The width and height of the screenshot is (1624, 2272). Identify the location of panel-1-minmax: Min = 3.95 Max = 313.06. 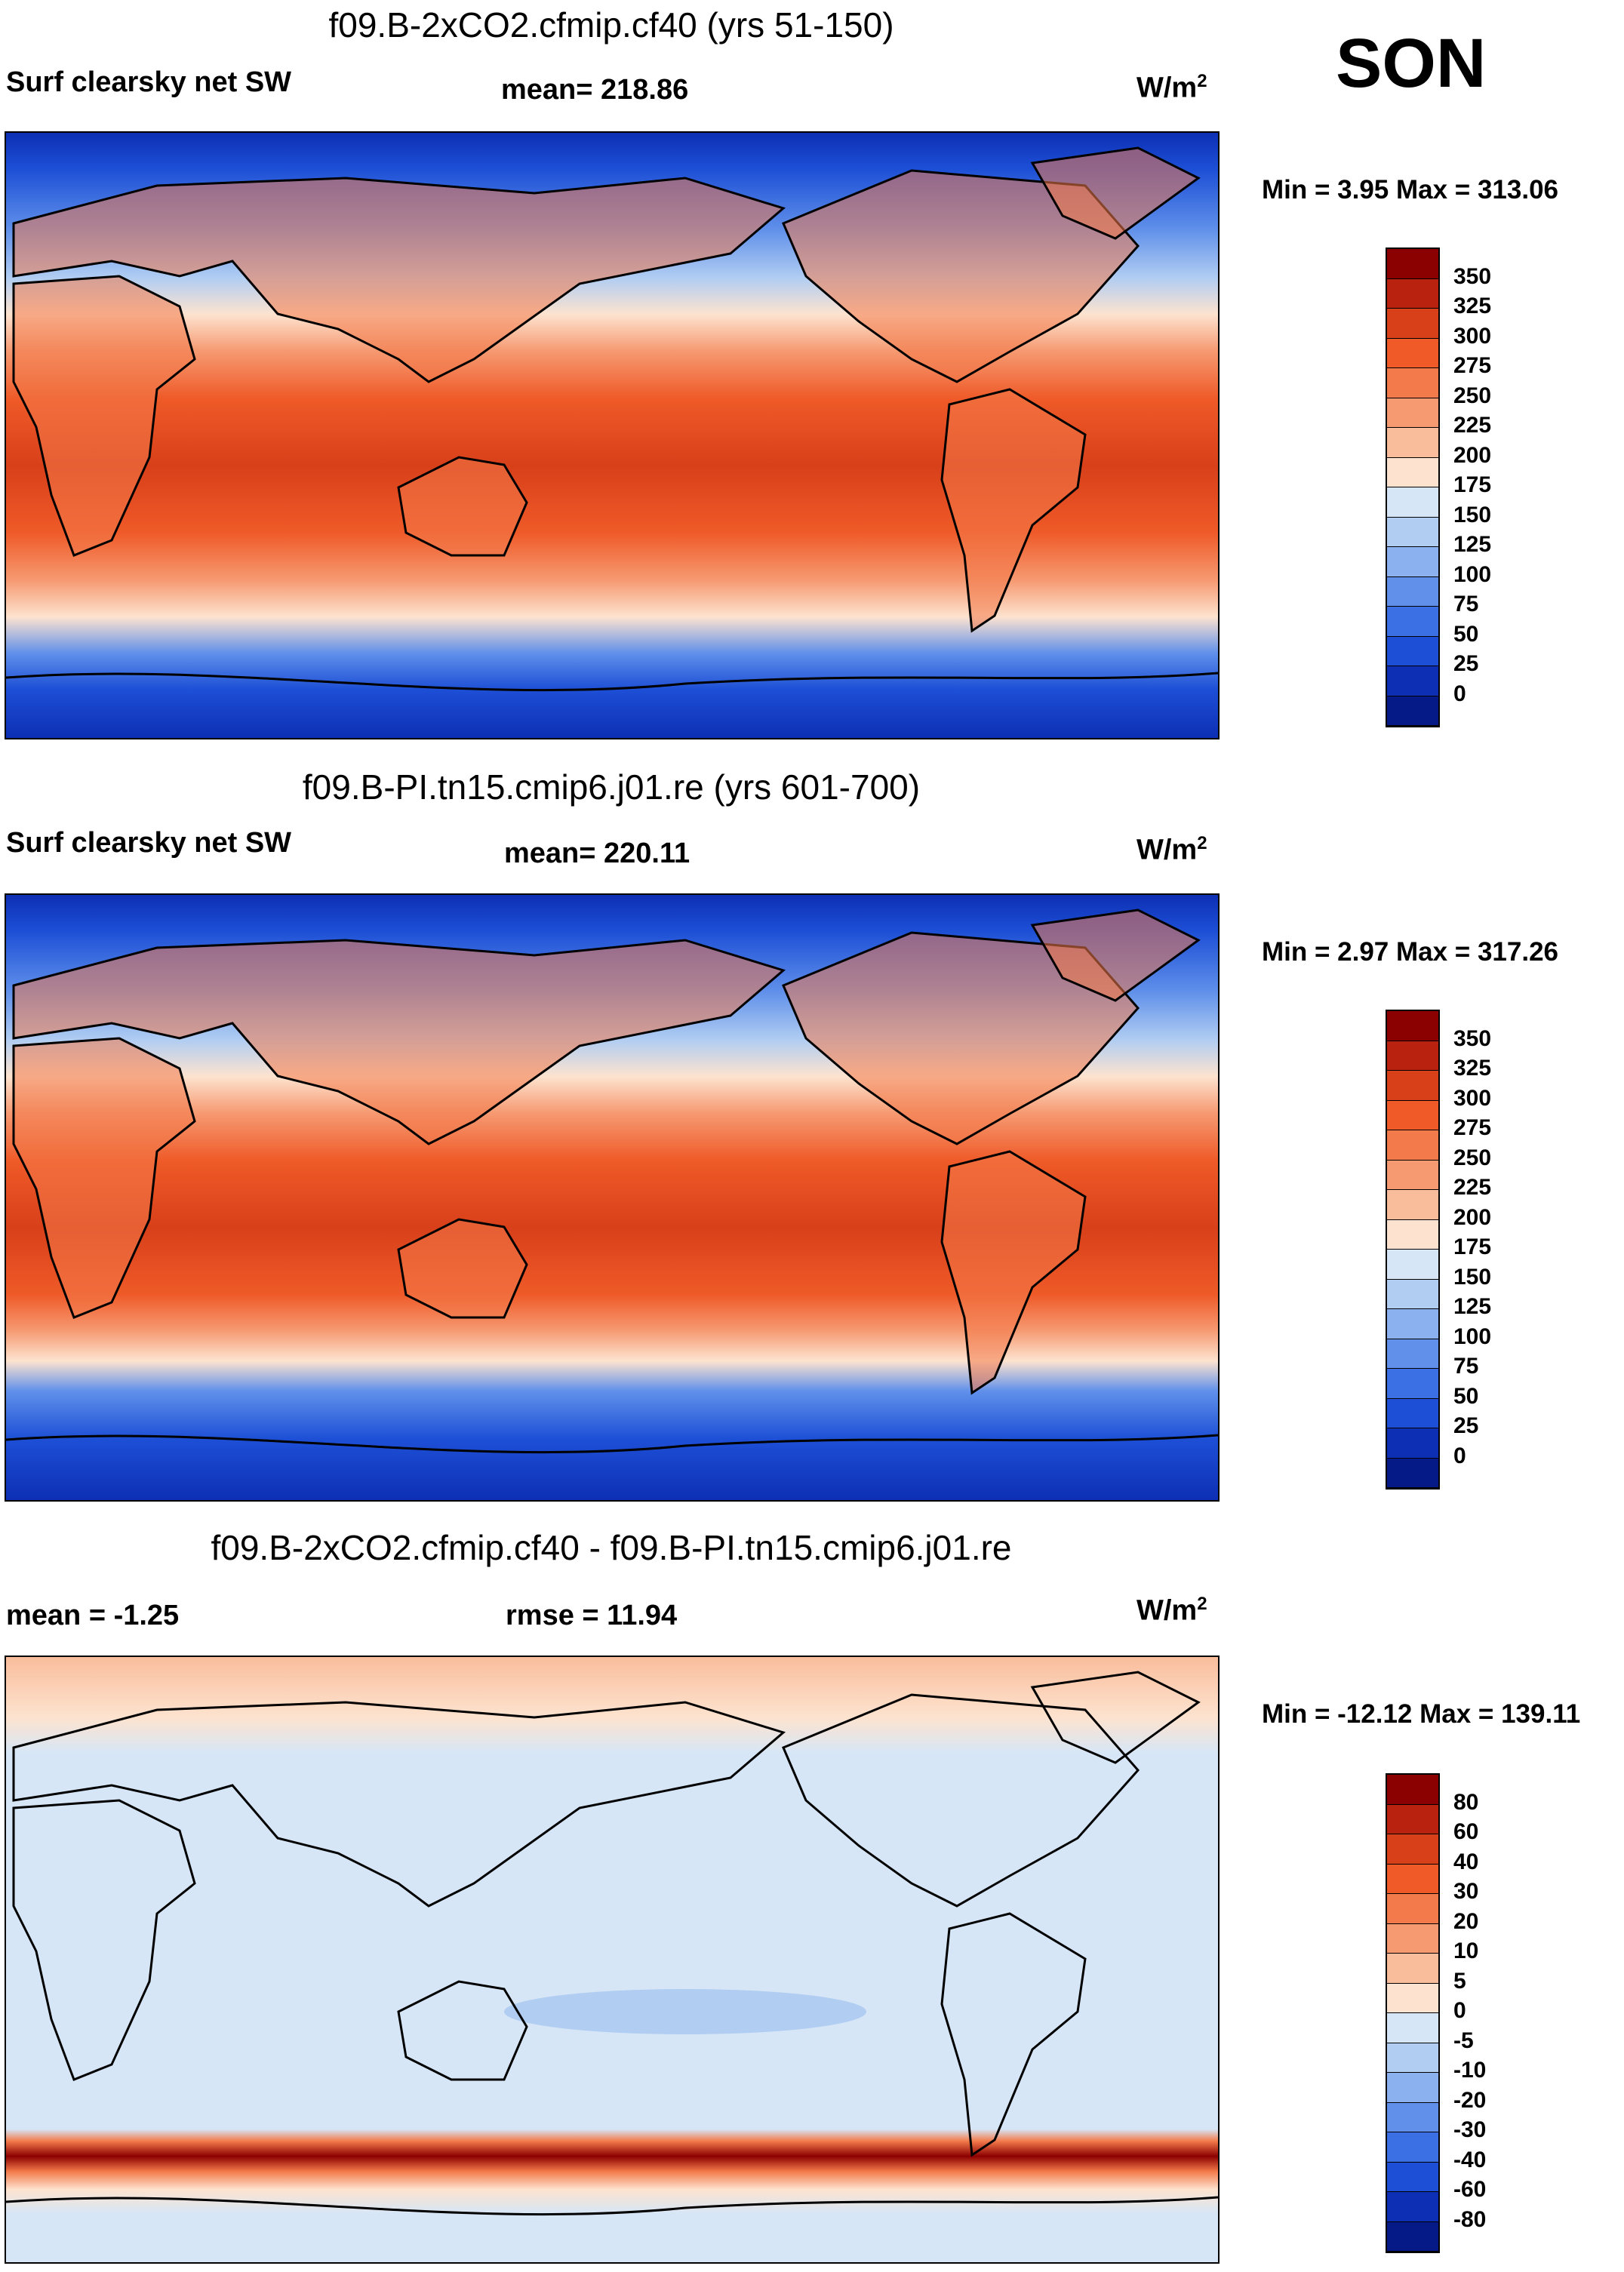
(1410, 189).